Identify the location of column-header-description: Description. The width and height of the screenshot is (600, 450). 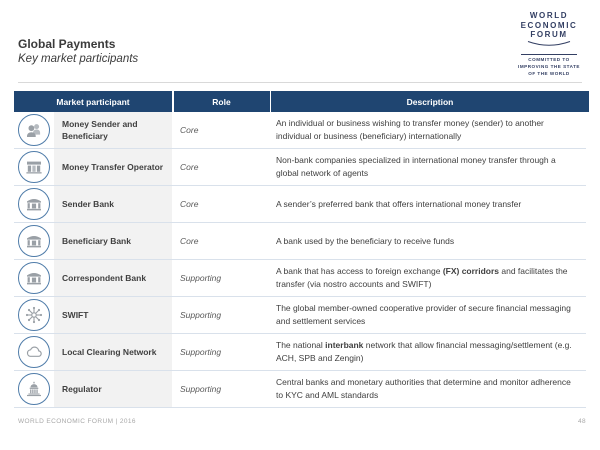
(430, 101).